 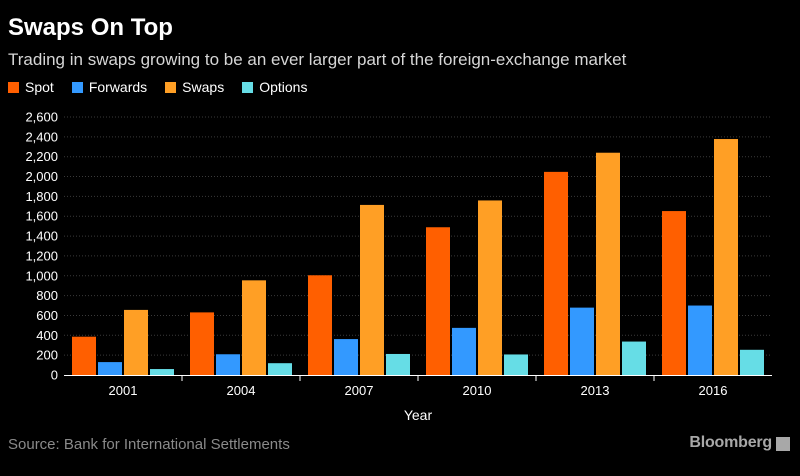 What do you see at coordinates (41, 196) in the screenshot?
I see `y-tick-label: 1,800` at bounding box center [41, 196].